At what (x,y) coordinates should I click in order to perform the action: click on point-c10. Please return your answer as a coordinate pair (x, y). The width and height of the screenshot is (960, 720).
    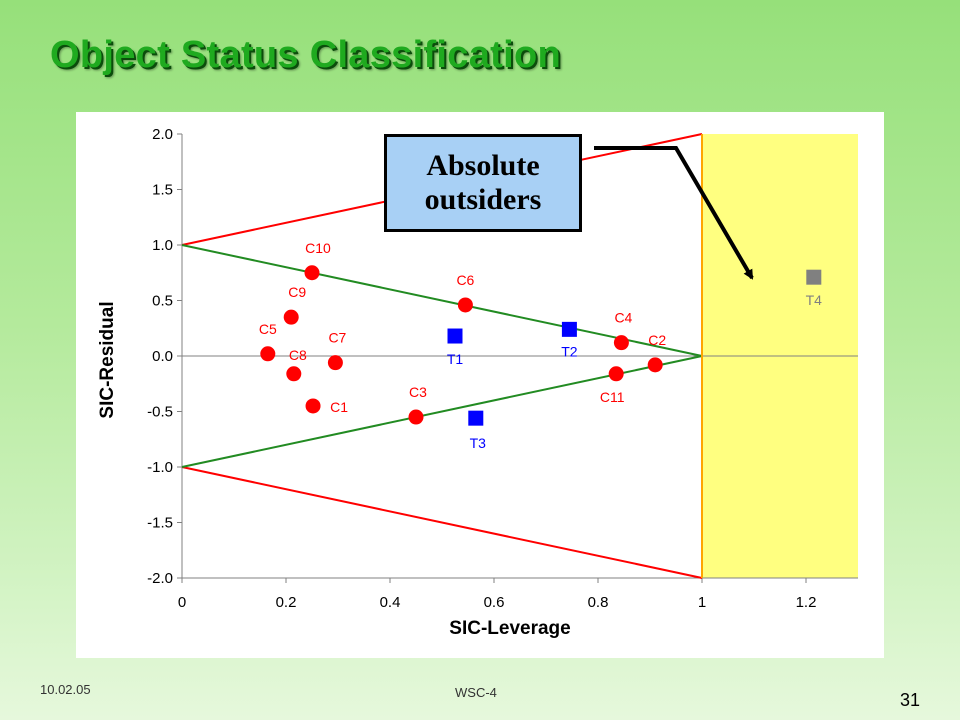
    Looking at the image, I should click on (312, 273).